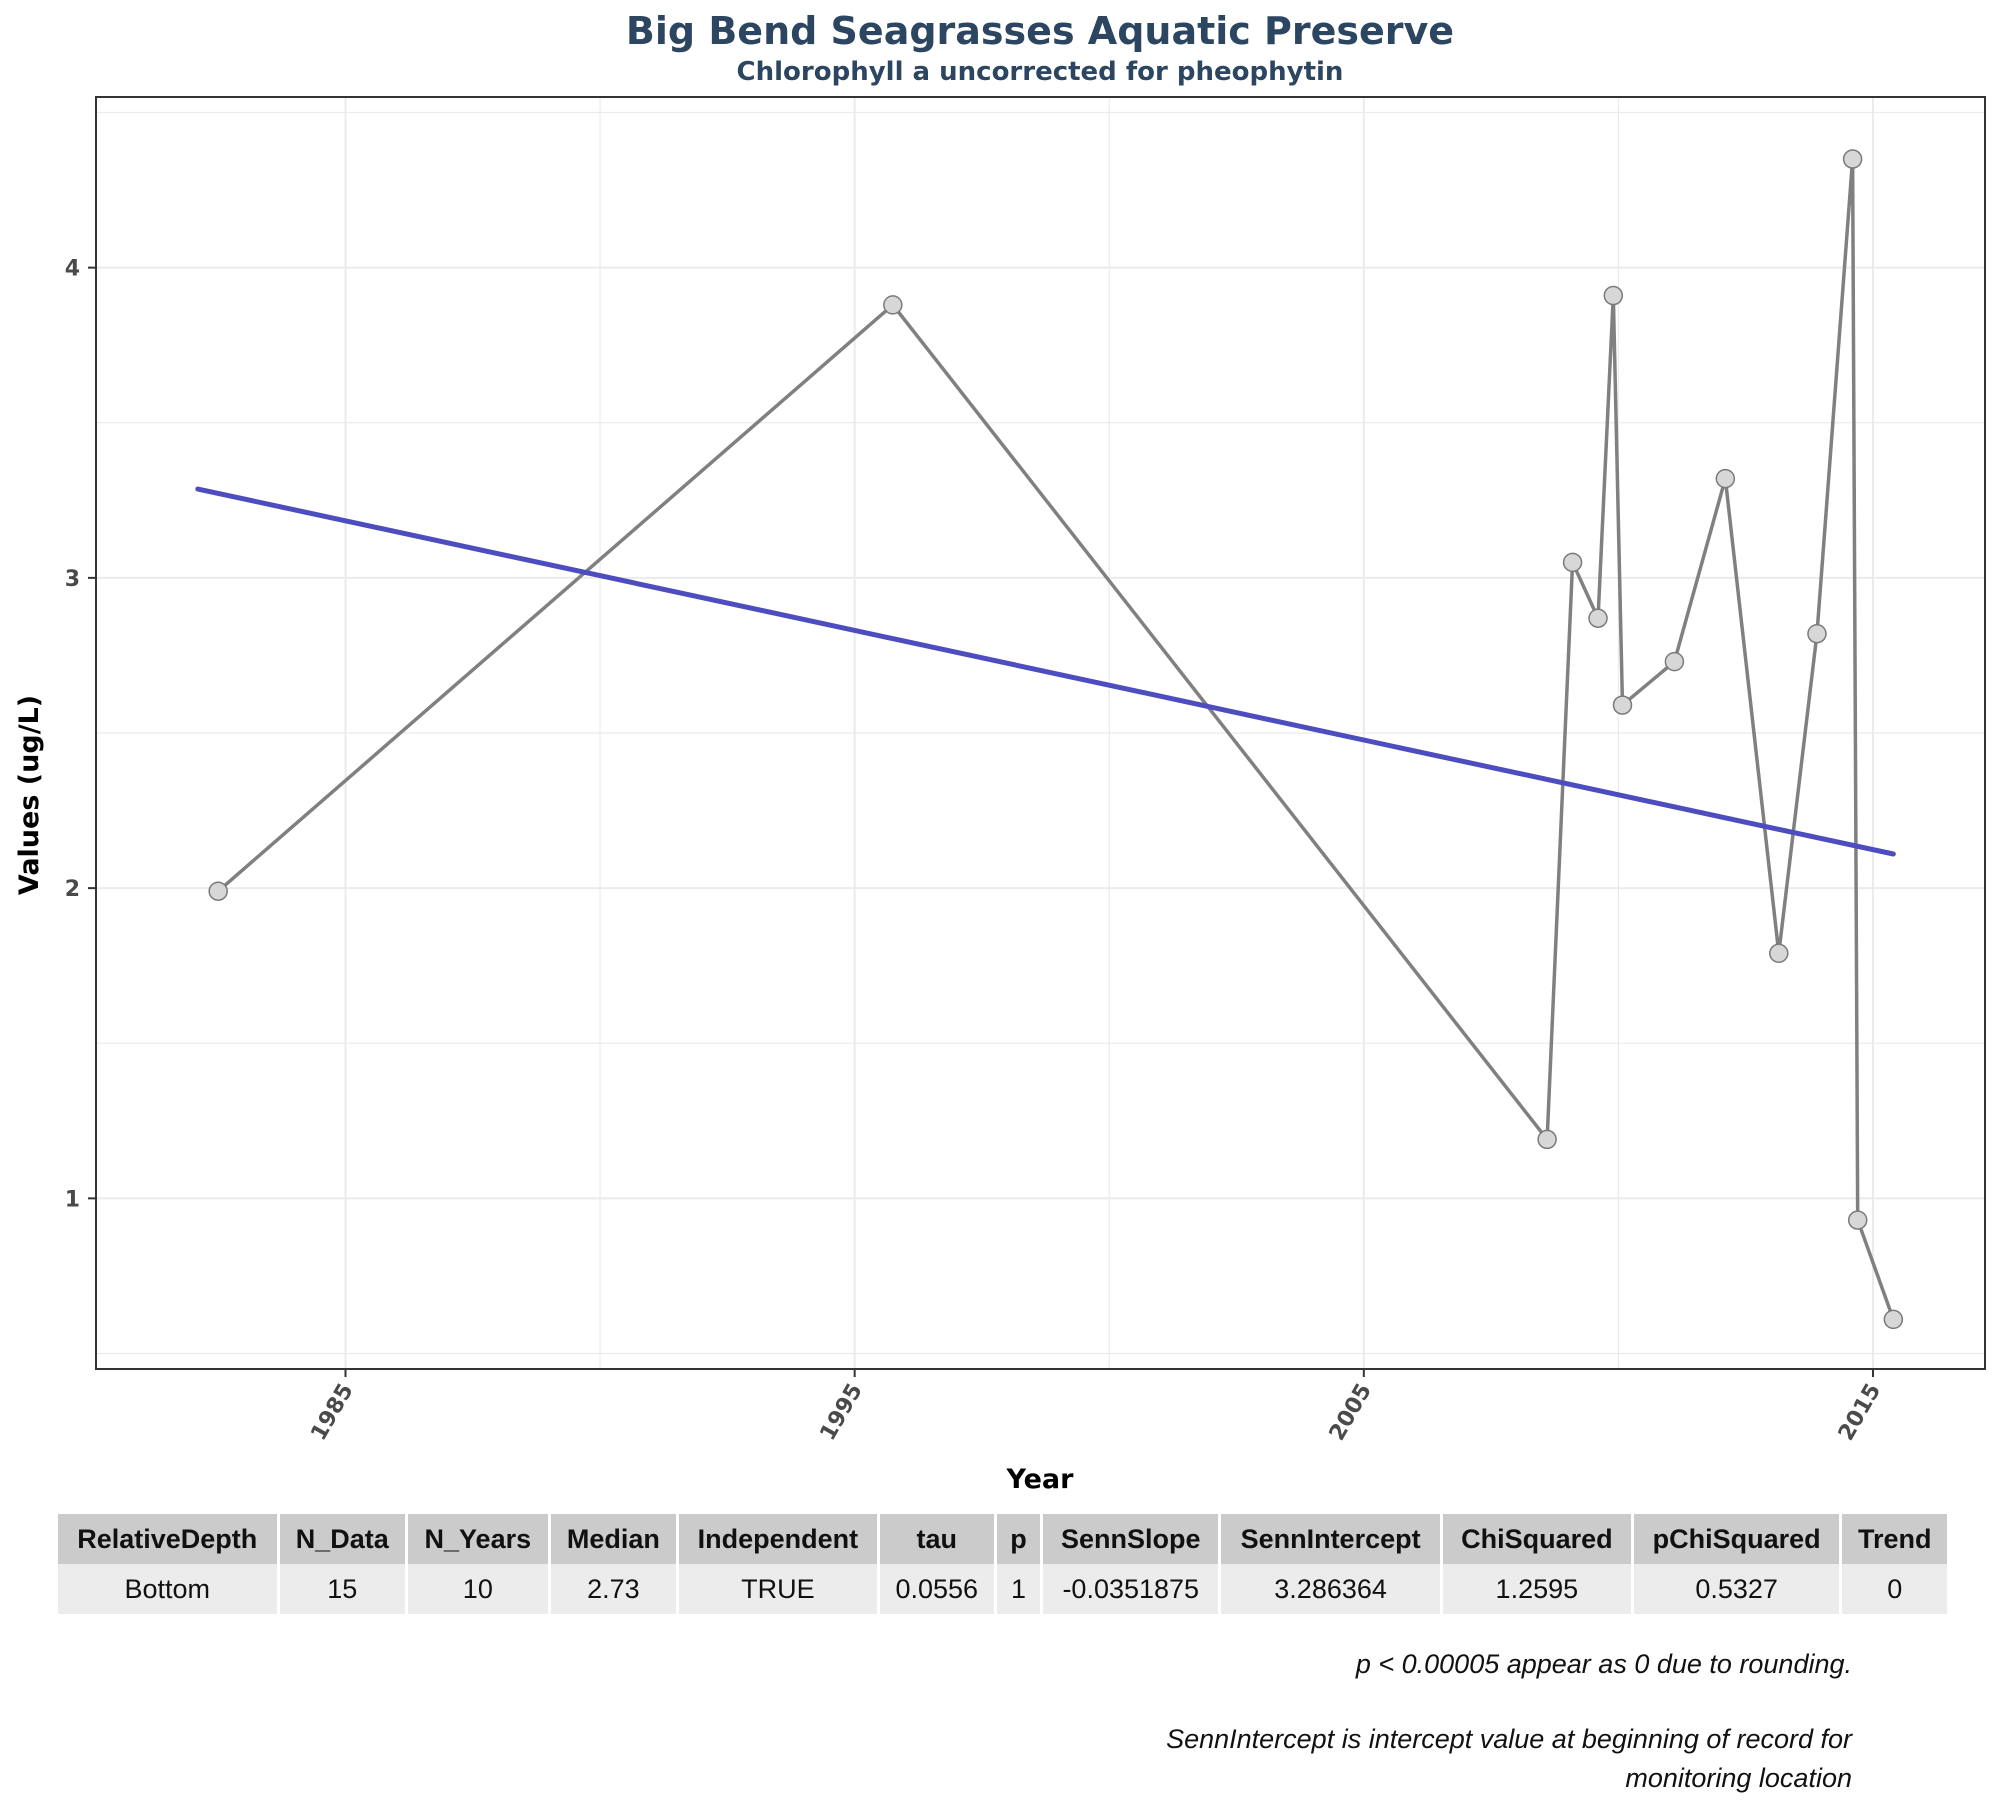 The image size is (2000, 1800). I want to click on table-cell: 1, so click(1018, 1589).